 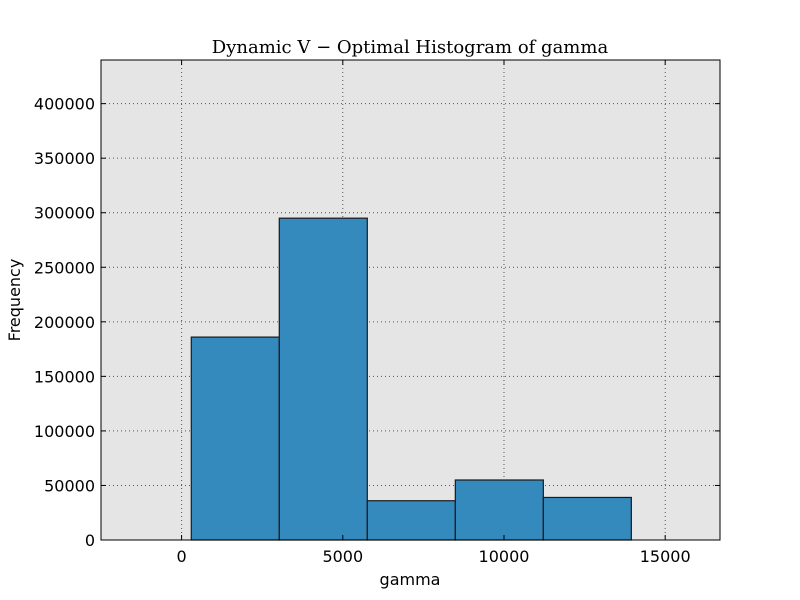 I want to click on chart-title: Dynamic V − Optimal Histogram of gamma, so click(x=410, y=47).